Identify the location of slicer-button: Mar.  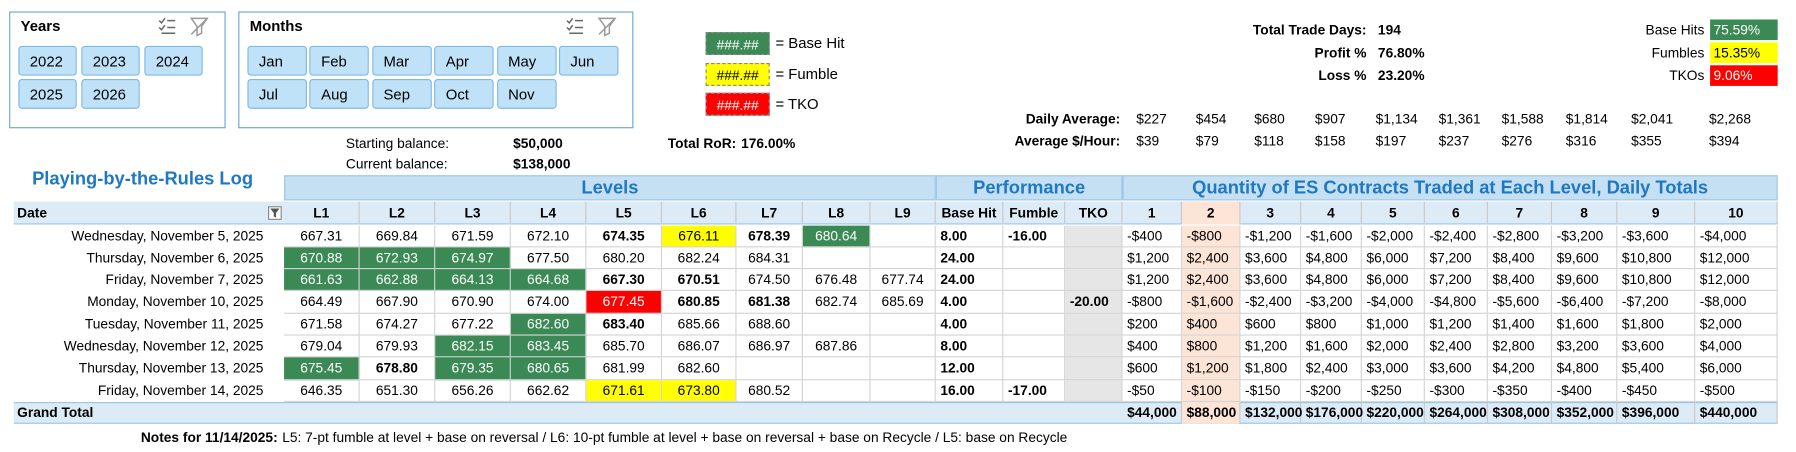
(402, 60).